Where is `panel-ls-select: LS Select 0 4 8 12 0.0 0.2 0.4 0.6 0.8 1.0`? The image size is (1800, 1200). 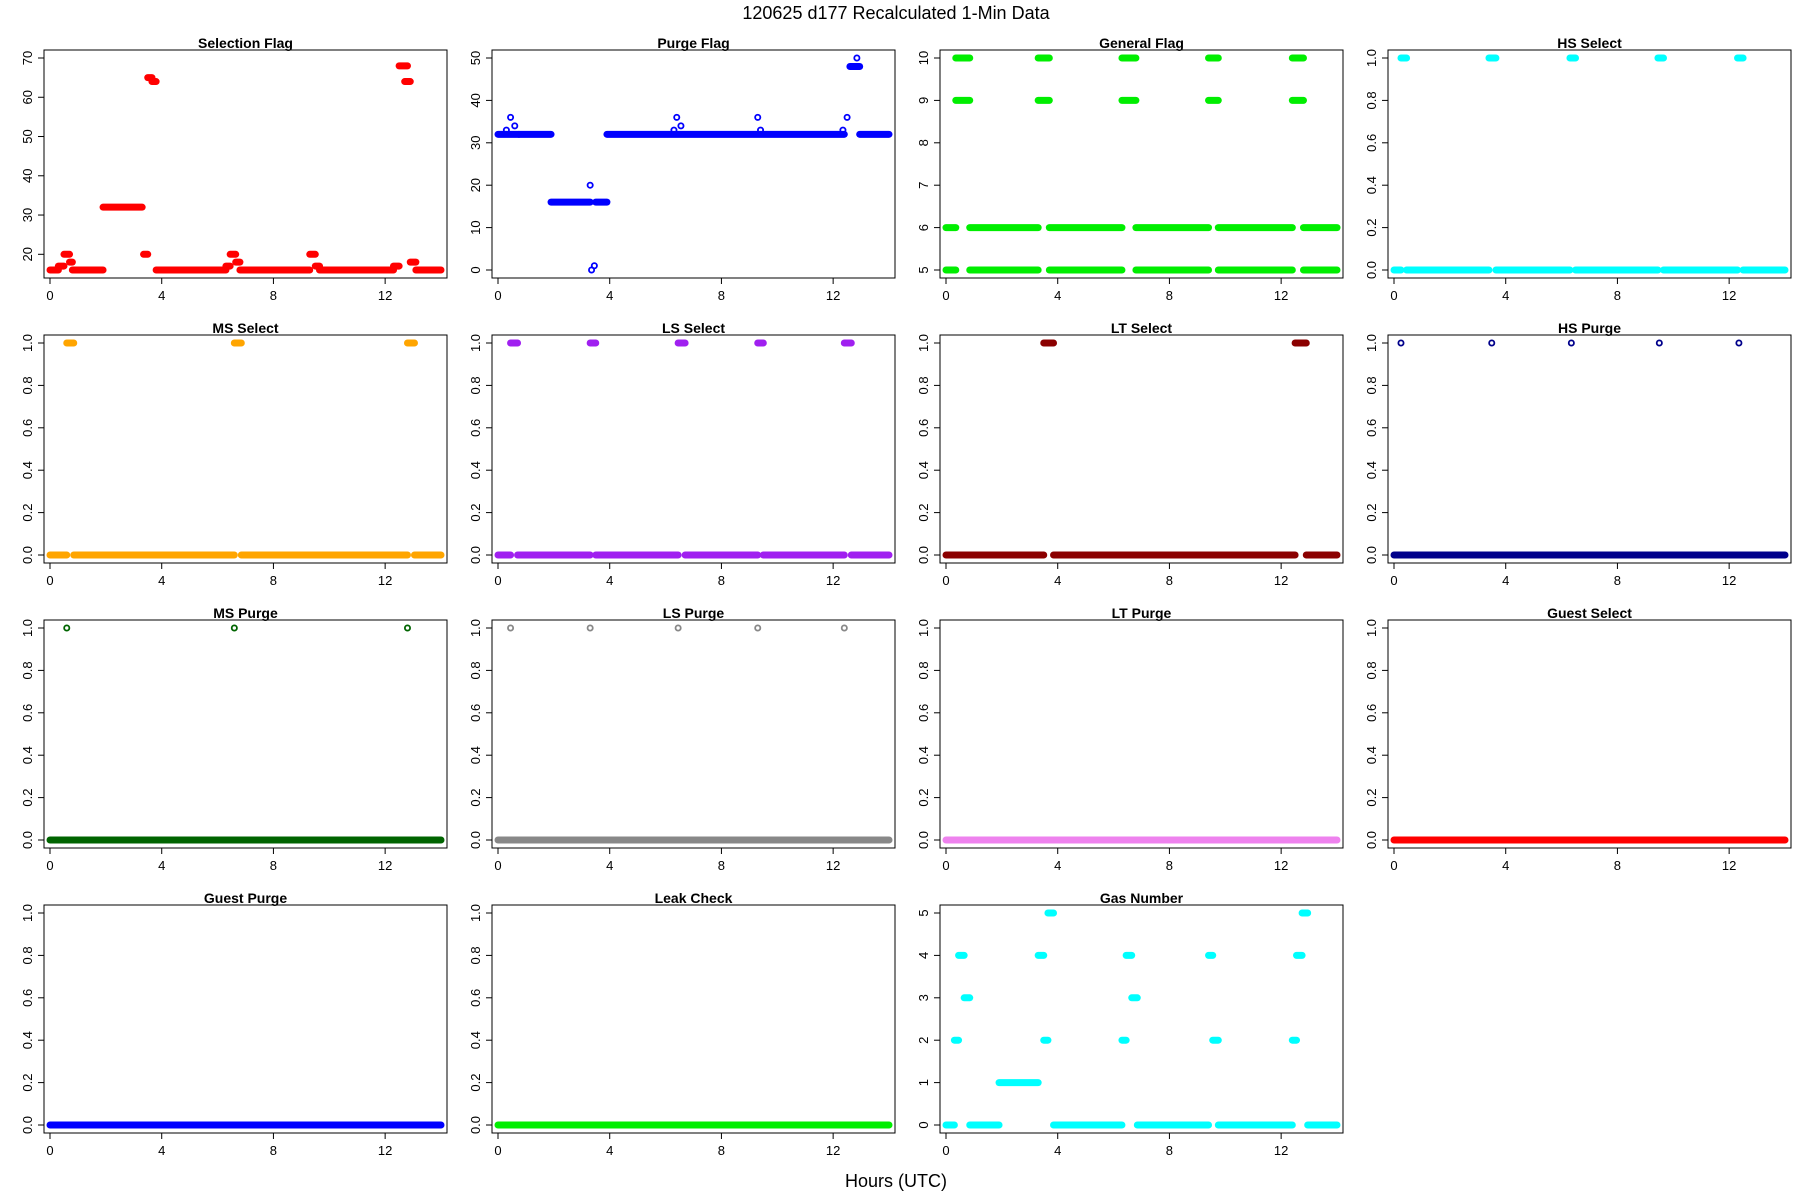 panel-ls-select: LS Select 0 4 8 12 0.0 0.2 0.4 0.6 0.8 1.0 is located at coordinates (682, 454).